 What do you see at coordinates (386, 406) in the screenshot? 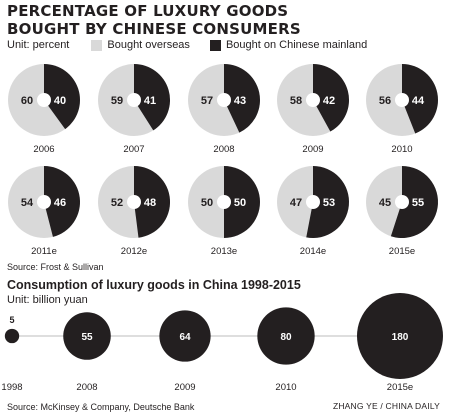
I see `credit: ZHANG YE / CHINA DAILY` at bounding box center [386, 406].